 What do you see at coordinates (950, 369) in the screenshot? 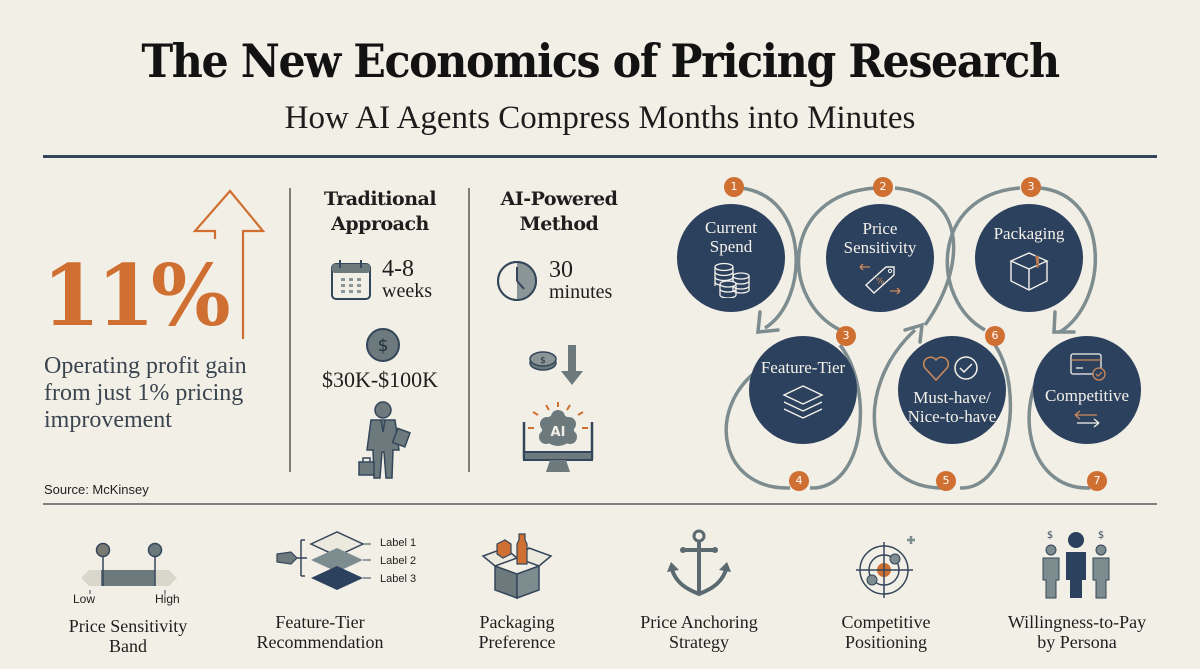
I see `heart-check-icon` at bounding box center [950, 369].